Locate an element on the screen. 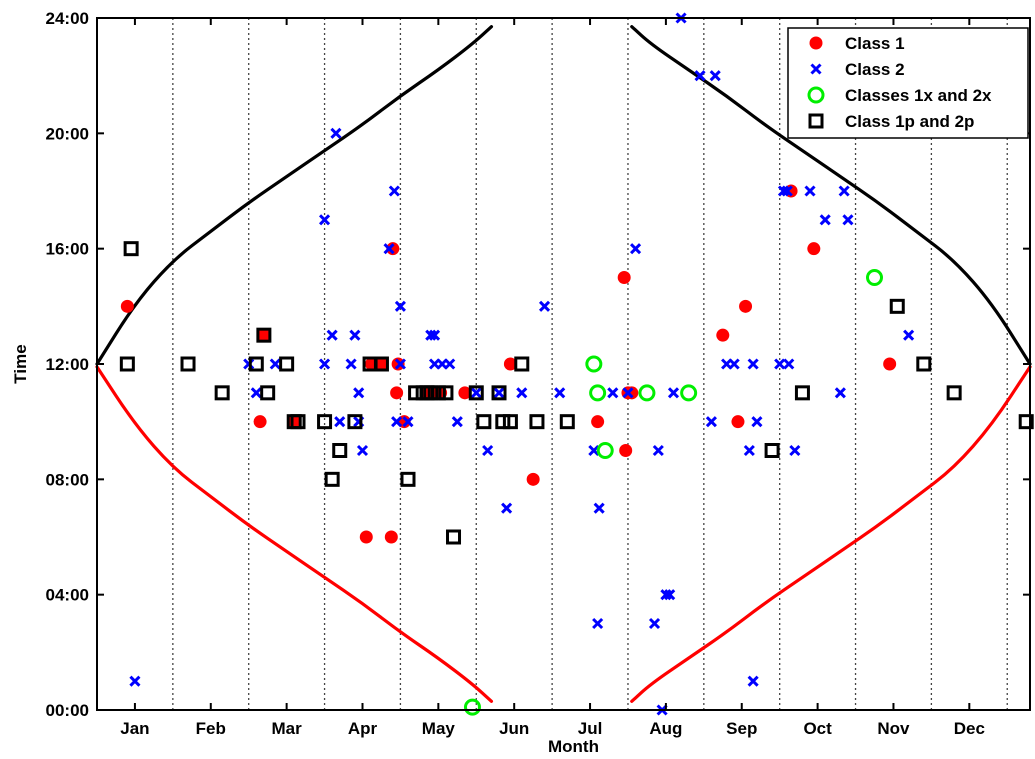 This screenshot has width=1035, height=759. y-tick-label: 20:00 is located at coordinates (67, 133).